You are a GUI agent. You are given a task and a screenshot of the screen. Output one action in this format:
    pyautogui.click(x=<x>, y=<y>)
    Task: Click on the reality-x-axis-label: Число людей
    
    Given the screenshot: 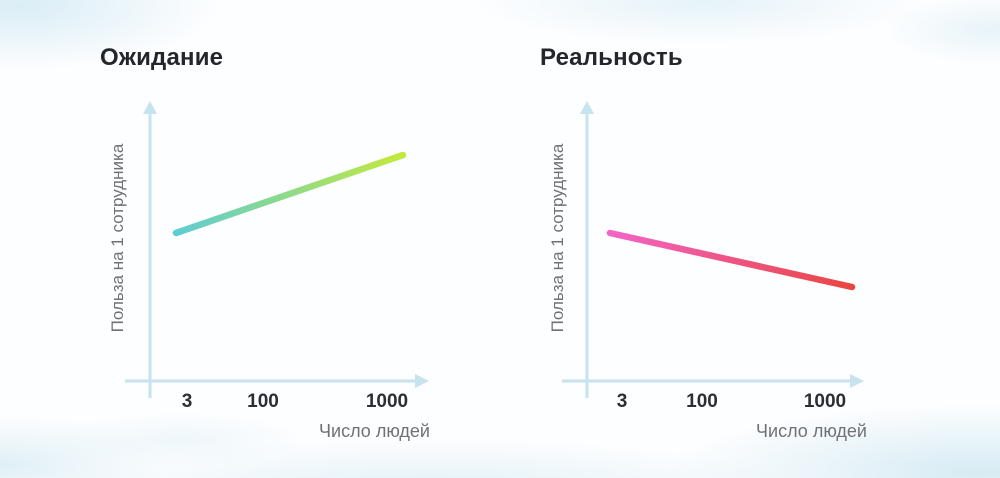 What is the action you would take?
    pyautogui.click(x=811, y=431)
    